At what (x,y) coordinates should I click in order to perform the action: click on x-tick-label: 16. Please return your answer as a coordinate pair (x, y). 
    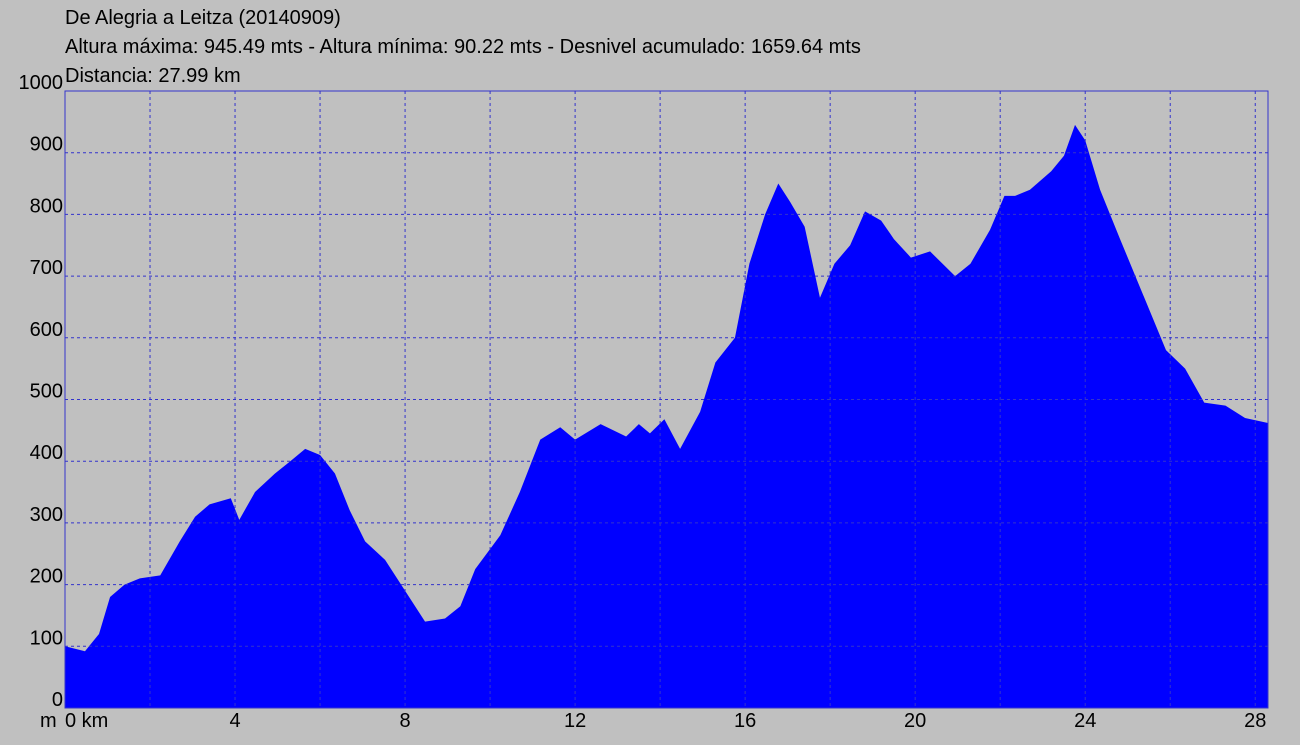
    Looking at the image, I should click on (745, 721).